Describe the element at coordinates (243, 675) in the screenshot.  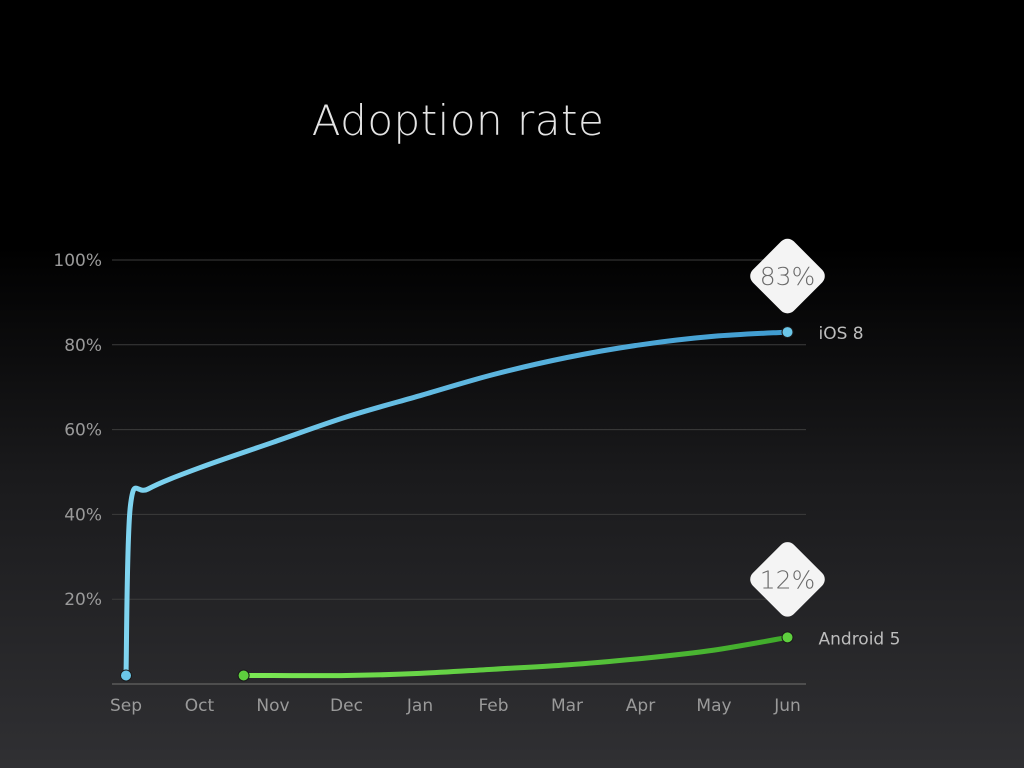
I see `series-start-point-android5` at that location.